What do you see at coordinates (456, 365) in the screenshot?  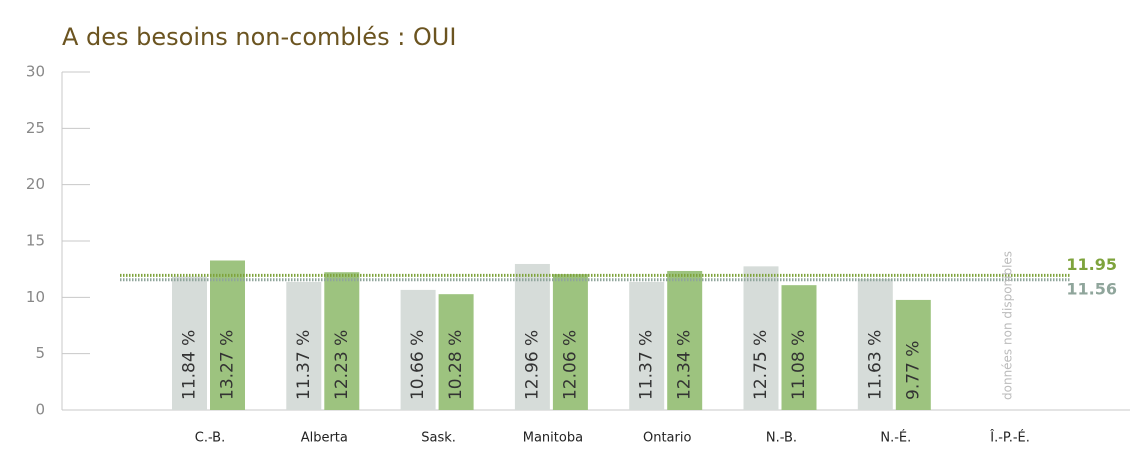 I see `value-label: 10.28 %` at bounding box center [456, 365].